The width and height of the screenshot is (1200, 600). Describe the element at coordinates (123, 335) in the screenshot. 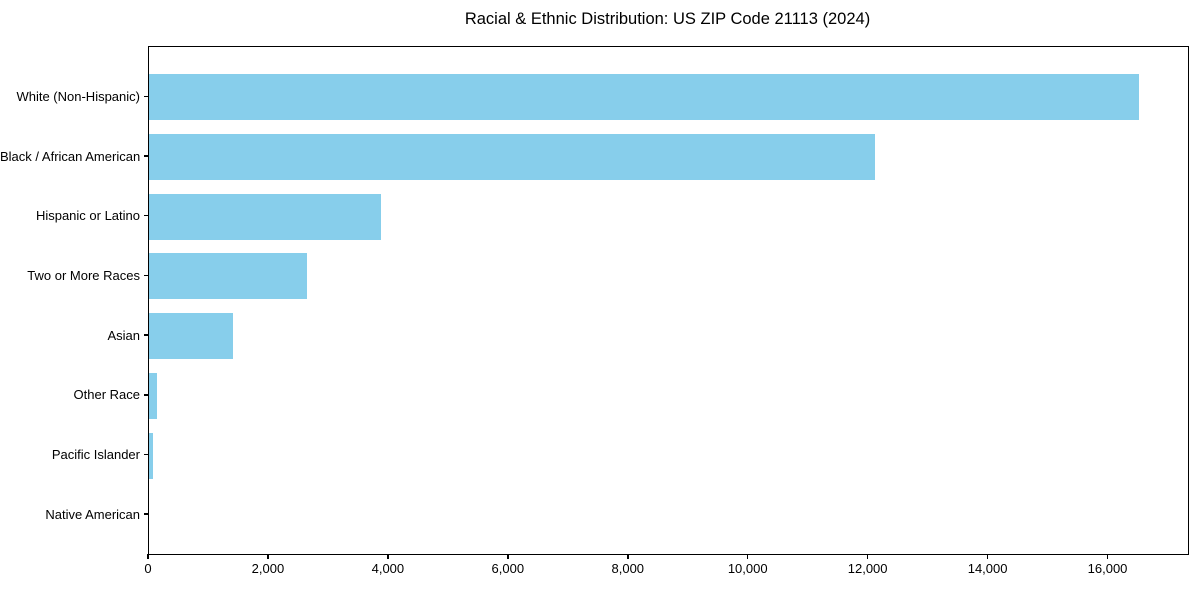

I see `ytick-label-asian: Asian` at that location.